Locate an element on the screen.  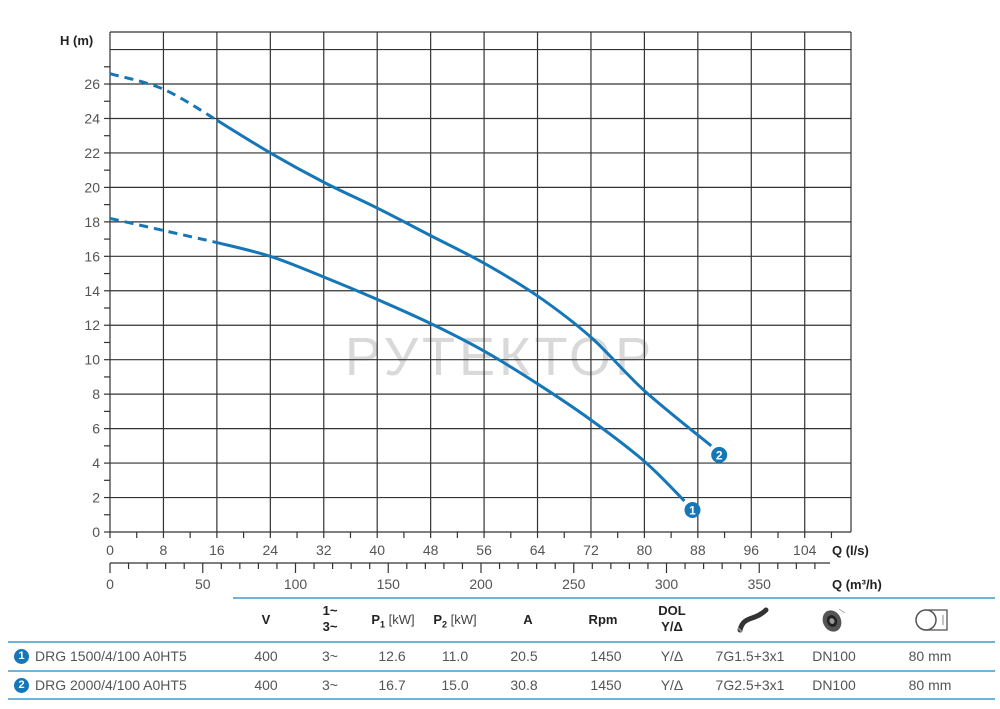
p2-subscript: 2 is located at coordinates (445, 624).